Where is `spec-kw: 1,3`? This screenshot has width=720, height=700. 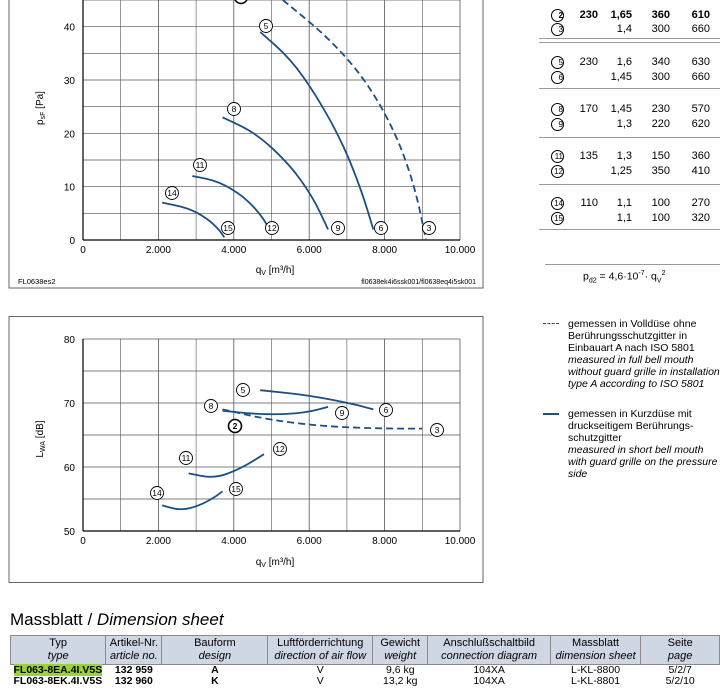 spec-kw: 1,3 is located at coordinates (624, 156).